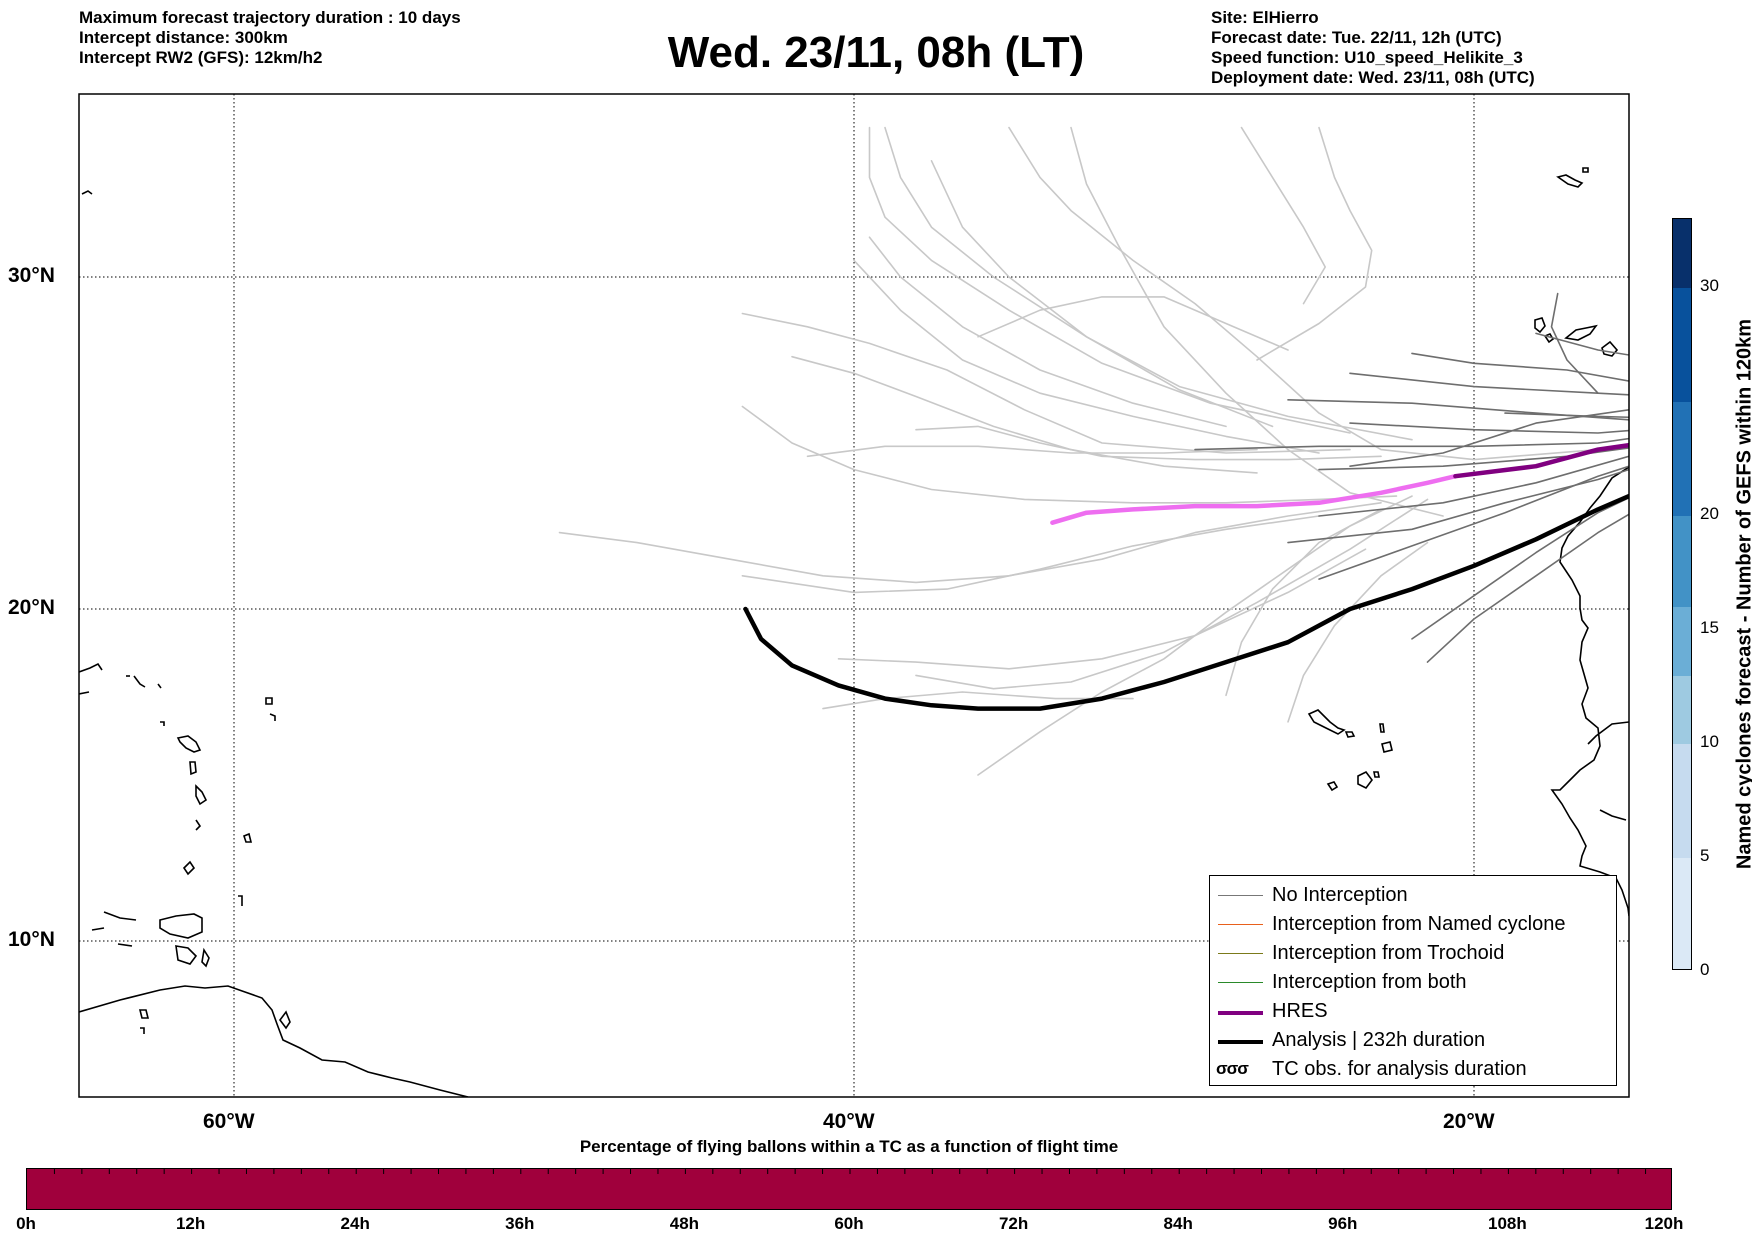  What do you see at coordinates (1705, 856) in the screenshot?
I see `colorbar-tick-label: 5` at bounding box center [1705, 856].